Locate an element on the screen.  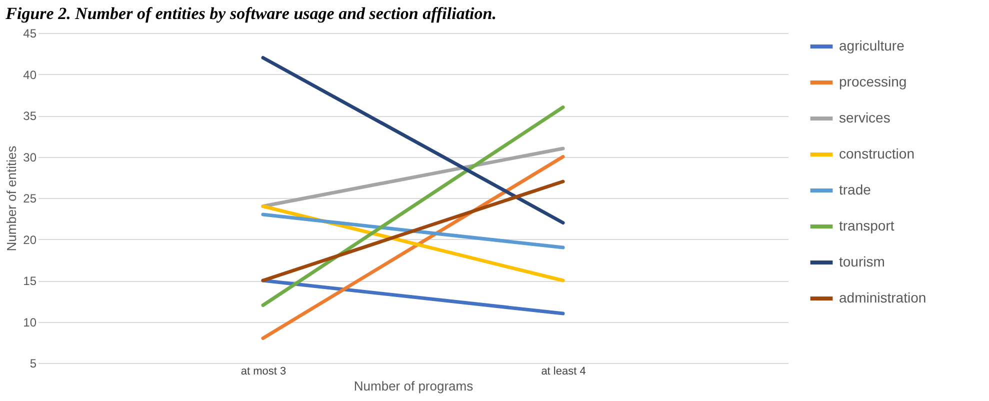
chart-title: Figure 2. Number of entities by software usage and section affiliation. is located at coordinates (250, 13).